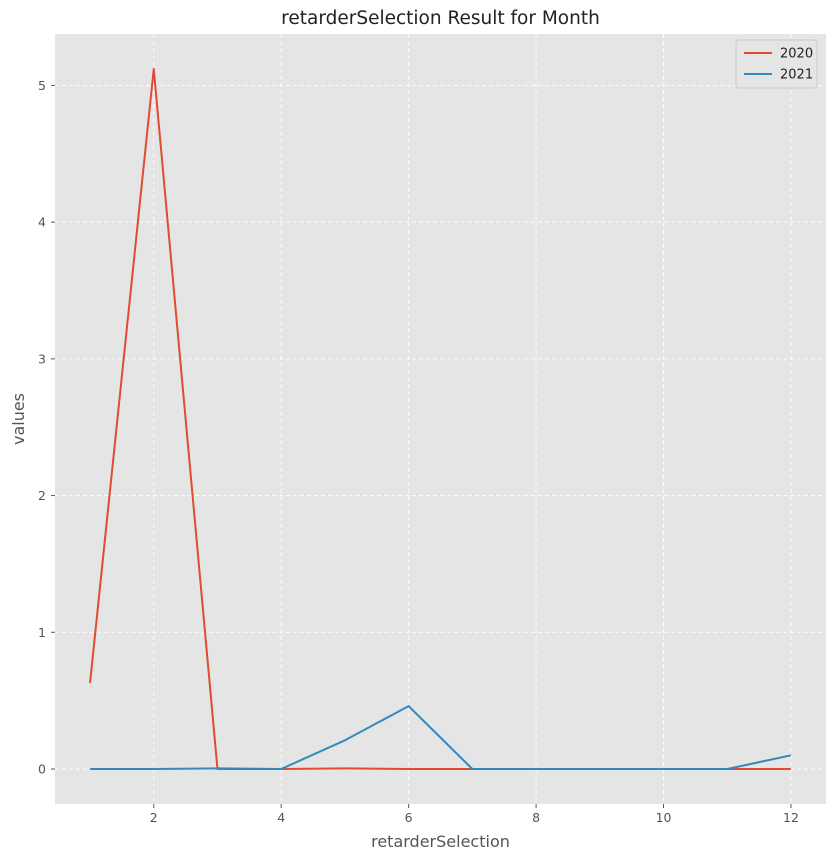  Describe the element at coordinates (536, 817) in the screenshot. I see `x-tick-label: 8` at that location.